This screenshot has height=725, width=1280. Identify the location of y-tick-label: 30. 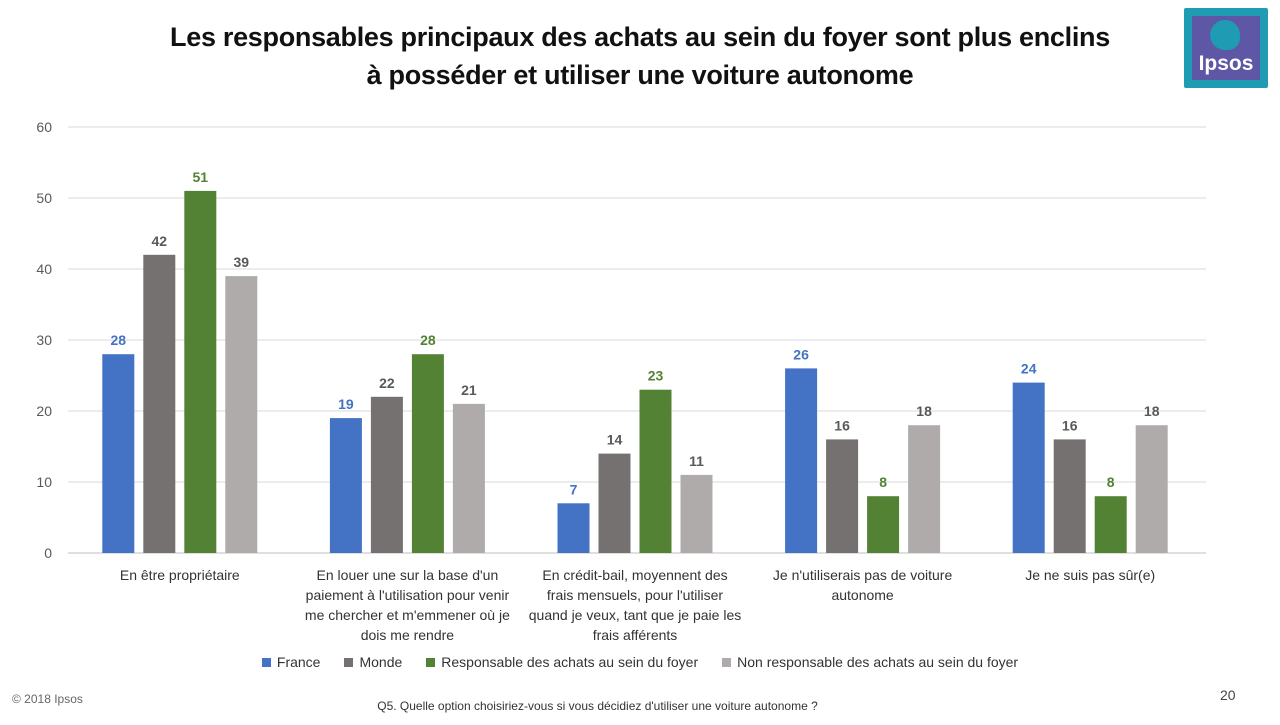
(44, 340).